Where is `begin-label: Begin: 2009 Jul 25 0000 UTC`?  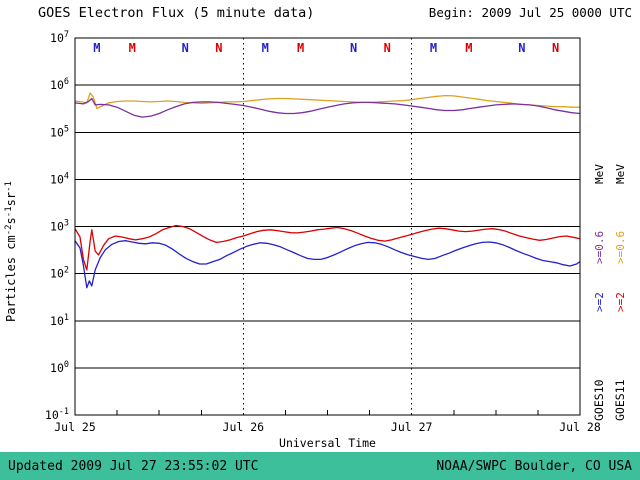
begin-label: Begin: 2009 Jul 25 0000 UTC is located at coordinates (530, 12).